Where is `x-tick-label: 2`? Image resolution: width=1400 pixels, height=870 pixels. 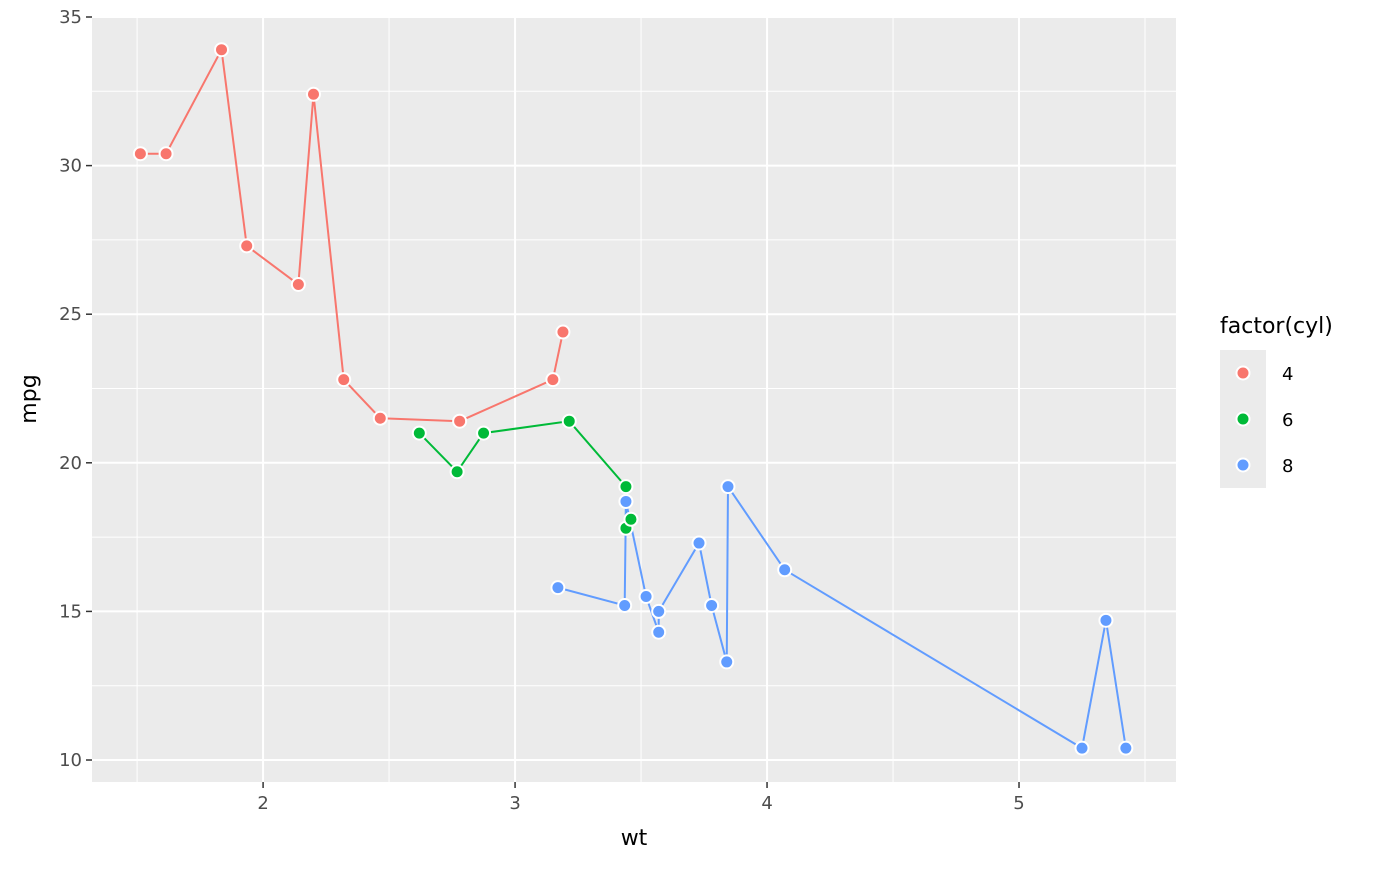
x-tick-label: 2 is located at coordinates (262, 803).